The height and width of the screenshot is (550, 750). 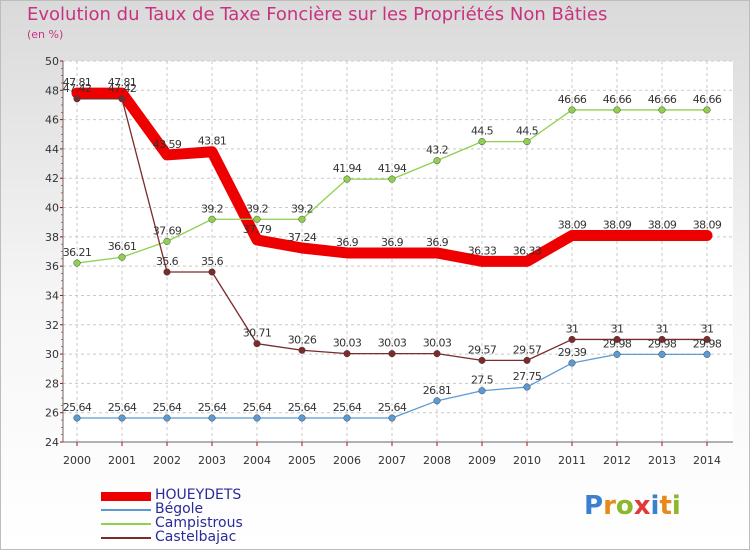 I want to click on y-tick-label: 42, so click(x=52, y=178).